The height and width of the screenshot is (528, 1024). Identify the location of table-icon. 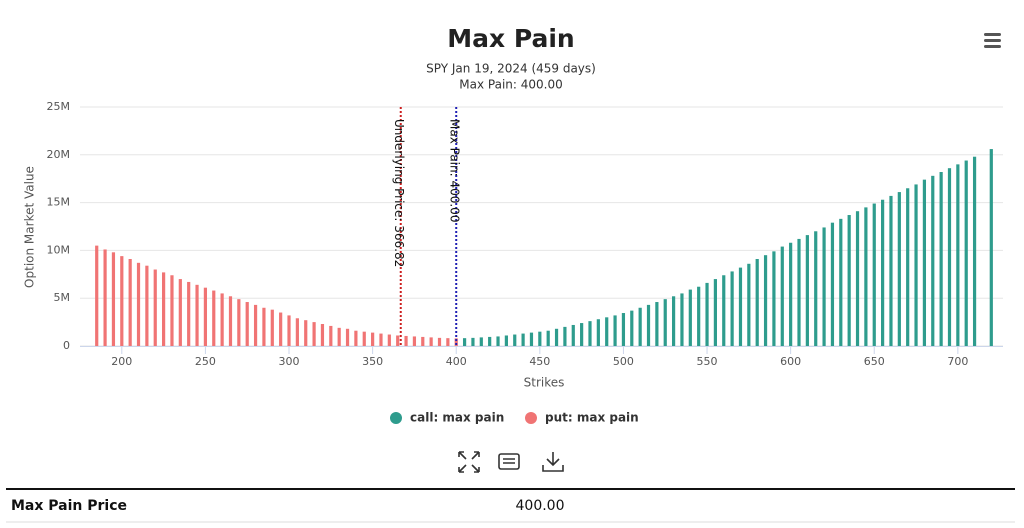
(509, 461).